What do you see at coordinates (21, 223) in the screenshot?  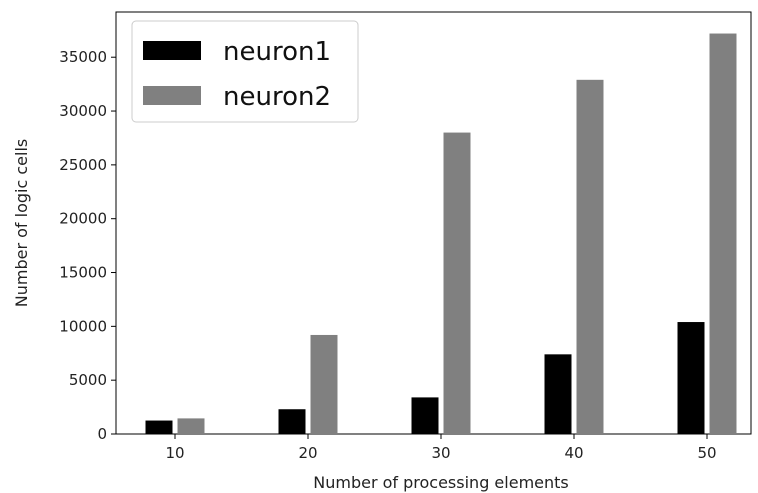 I see `y-axis-label: Number of logic cells` at bounding box center [21, 223].